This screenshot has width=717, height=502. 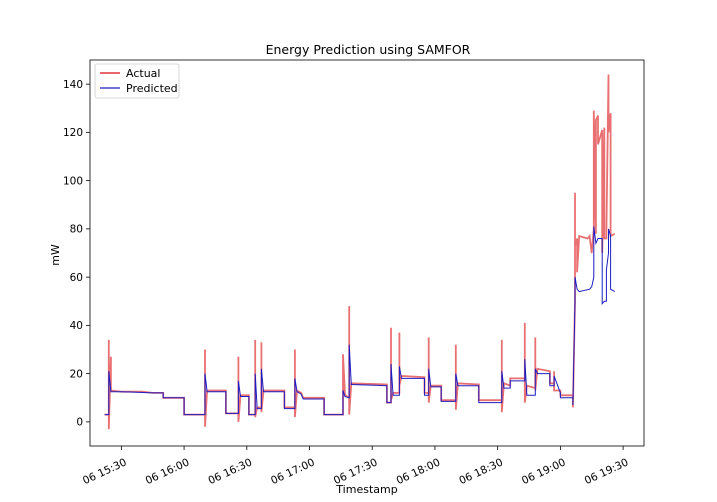 What do you see at coordinates (607, 471) in the screenshot?
I see `x-tick-label: 06 19:30` at bounding box center [607, 471].